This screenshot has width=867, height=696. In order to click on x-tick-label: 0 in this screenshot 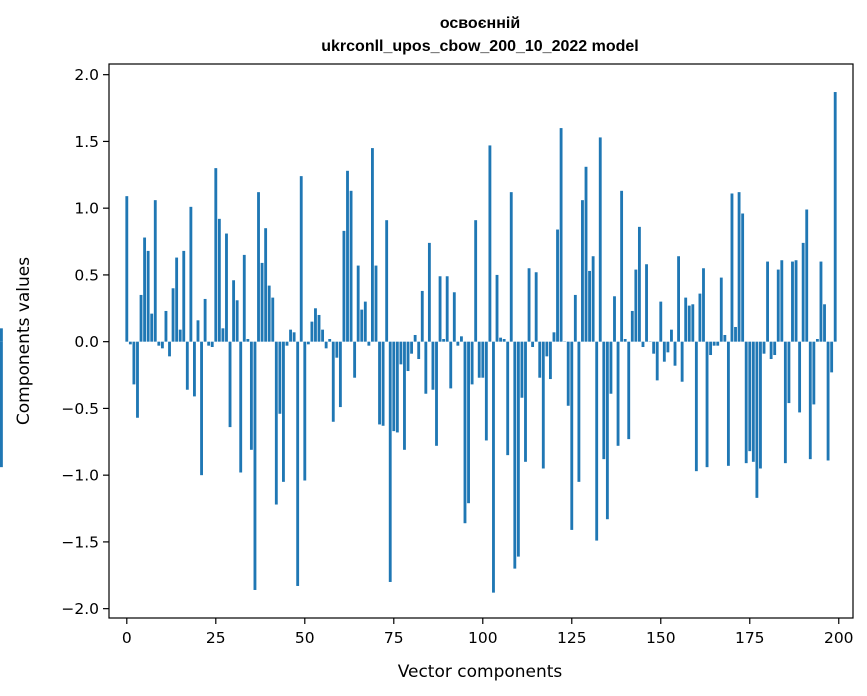, I will do `click(127, 638)`.